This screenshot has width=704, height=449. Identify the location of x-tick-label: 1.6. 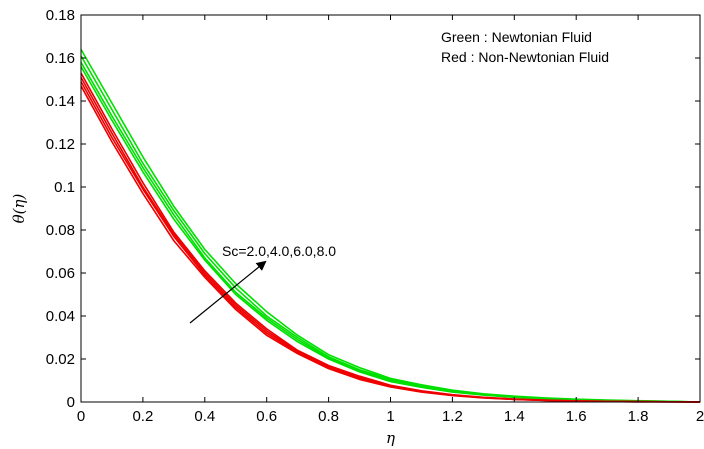
(576, 416).